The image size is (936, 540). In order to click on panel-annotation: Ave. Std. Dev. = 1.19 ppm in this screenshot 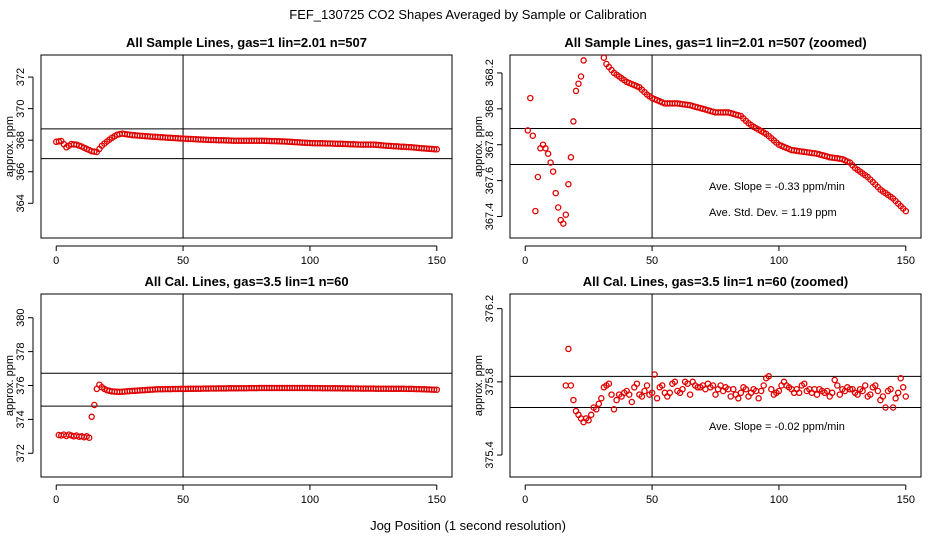, I will do `click(773, 213)`.